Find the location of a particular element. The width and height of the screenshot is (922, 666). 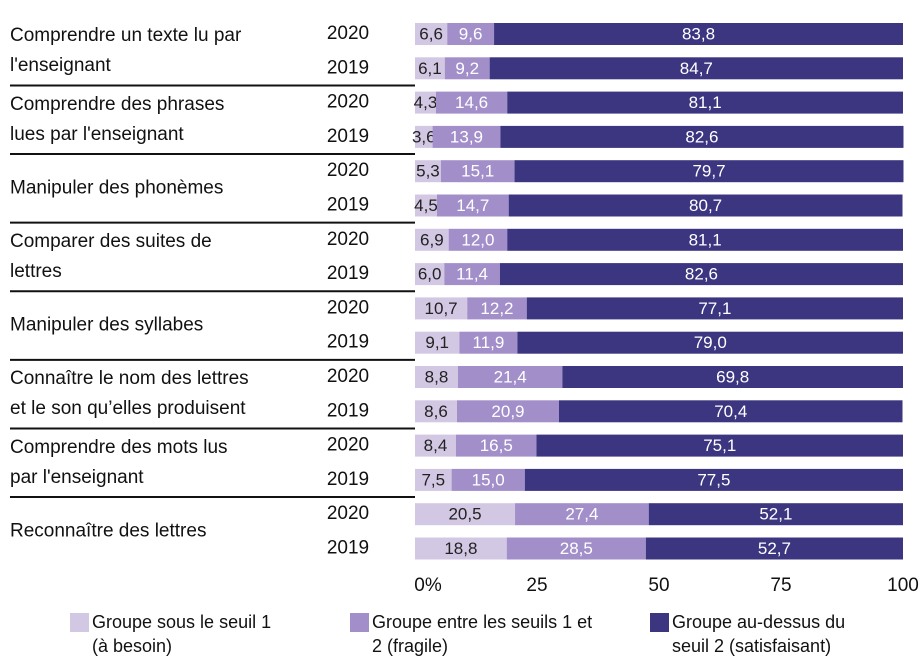

value-label: 15,1 is located at coordinates (477, 171).